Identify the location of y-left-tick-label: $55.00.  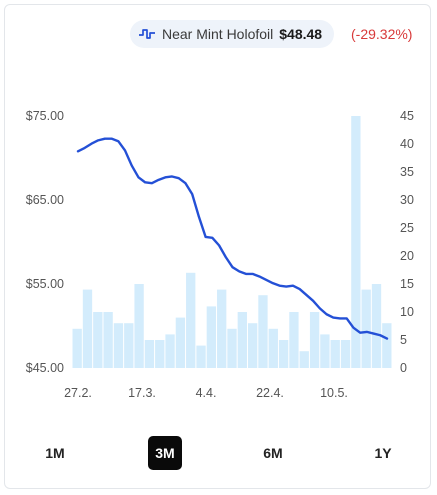
(45, 284).